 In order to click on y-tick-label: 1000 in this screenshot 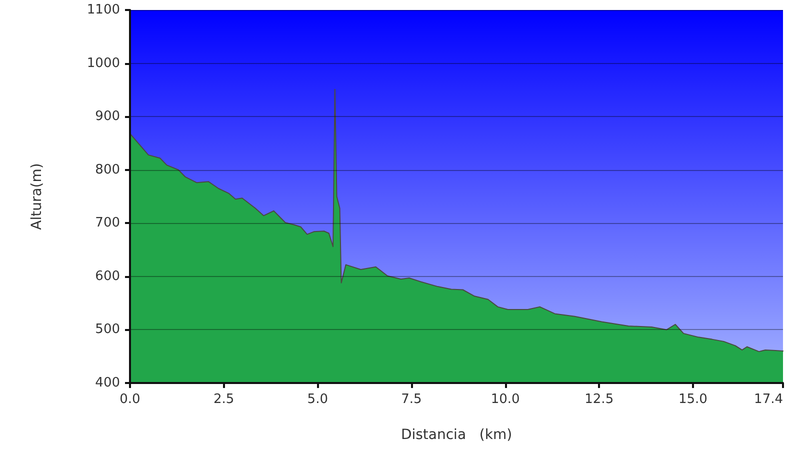, I will do `click(103, 63)`.